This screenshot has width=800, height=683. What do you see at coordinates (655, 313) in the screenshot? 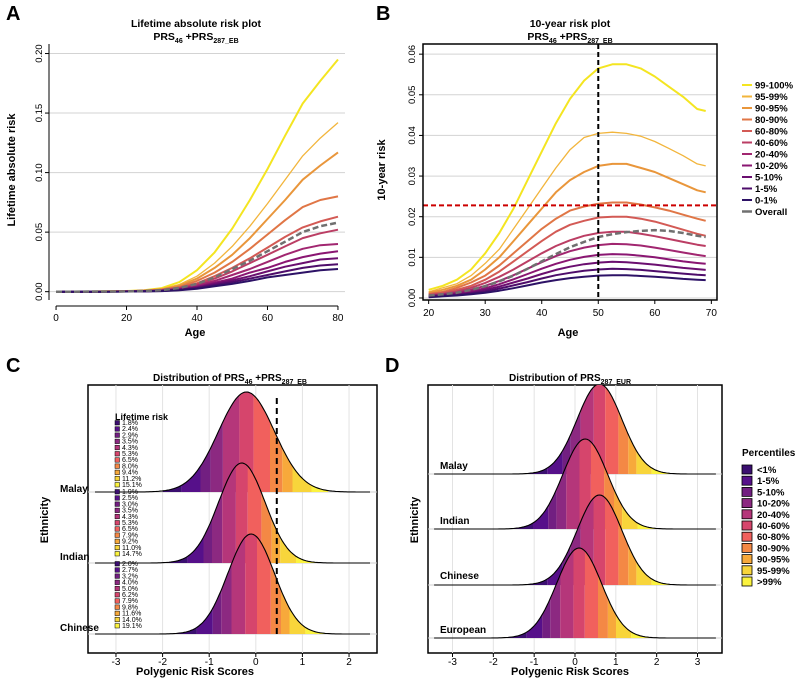
I see `x-tick-label: 60` at bounding box center [655, 313].